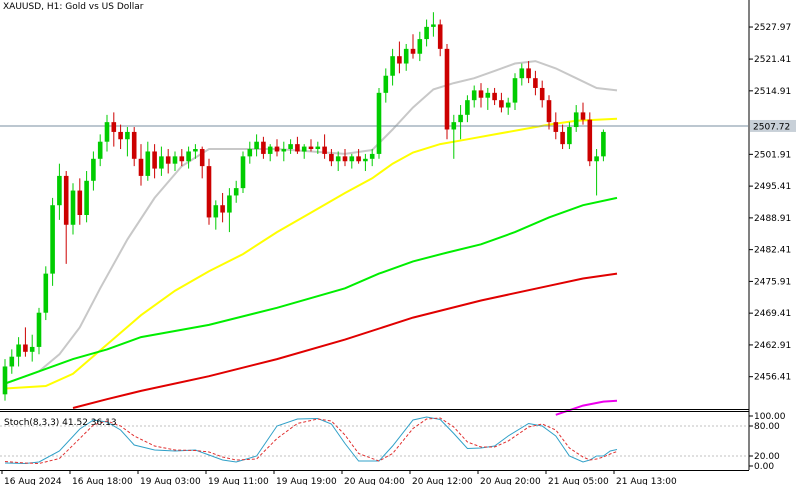 Image resolution: width=800 pixels, height=485 pixels. Describe the element at coordinates (772, 346) in the screenshot. I see `price-tick-label-9: 2462.91` at that location.